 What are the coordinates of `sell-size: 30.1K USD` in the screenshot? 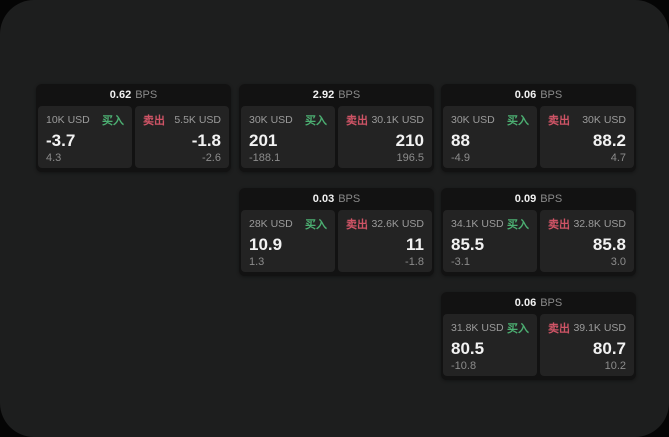 It's located at (397, 120).